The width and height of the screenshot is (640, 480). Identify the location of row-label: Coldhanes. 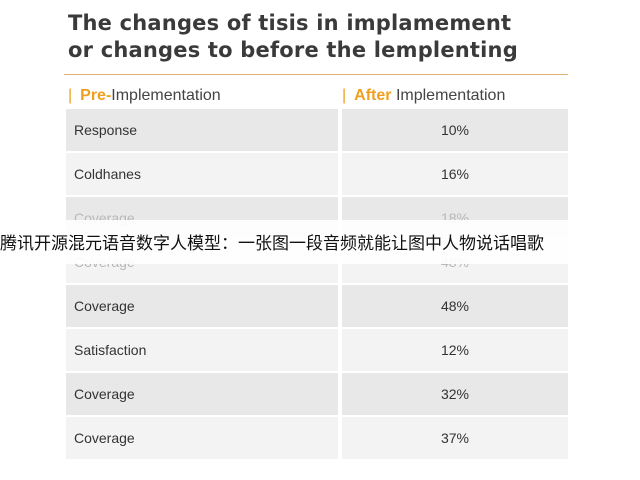
(202, 174).